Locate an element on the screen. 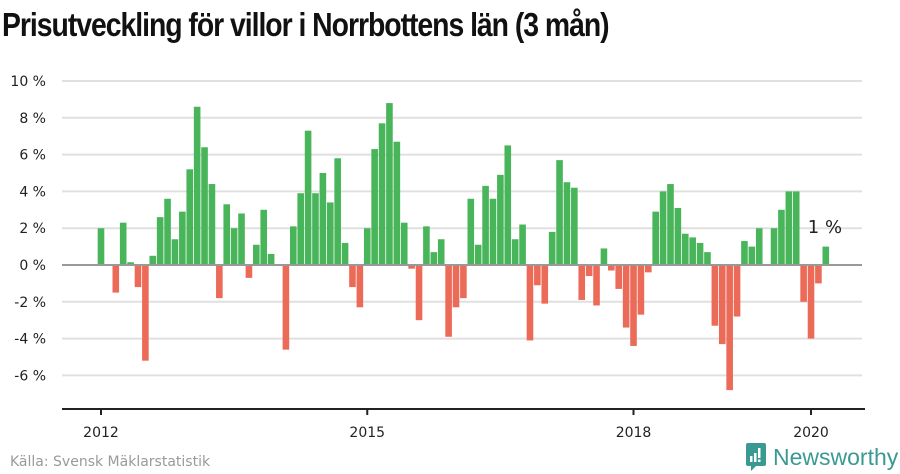 This screenshot has width=900, height=474. y-tick-label: -6 % is located at coordinates (30, 376).